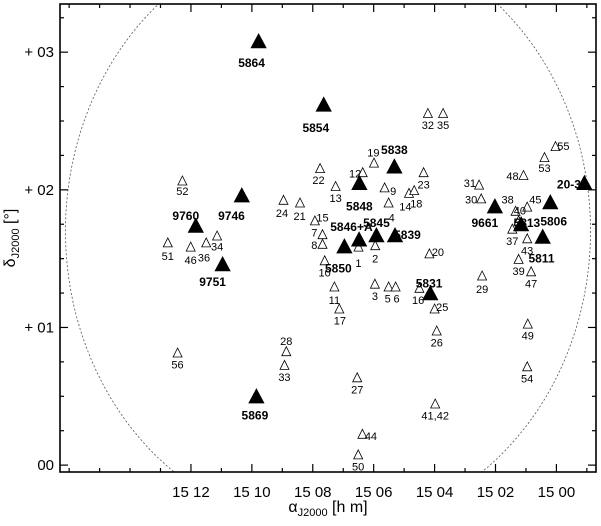 This screenshot has width=601, height=526. What do you see at coordinates (39, 52) in the screenshot?
I see `y-tick-label: + 03` at bounding box center [39, 52].